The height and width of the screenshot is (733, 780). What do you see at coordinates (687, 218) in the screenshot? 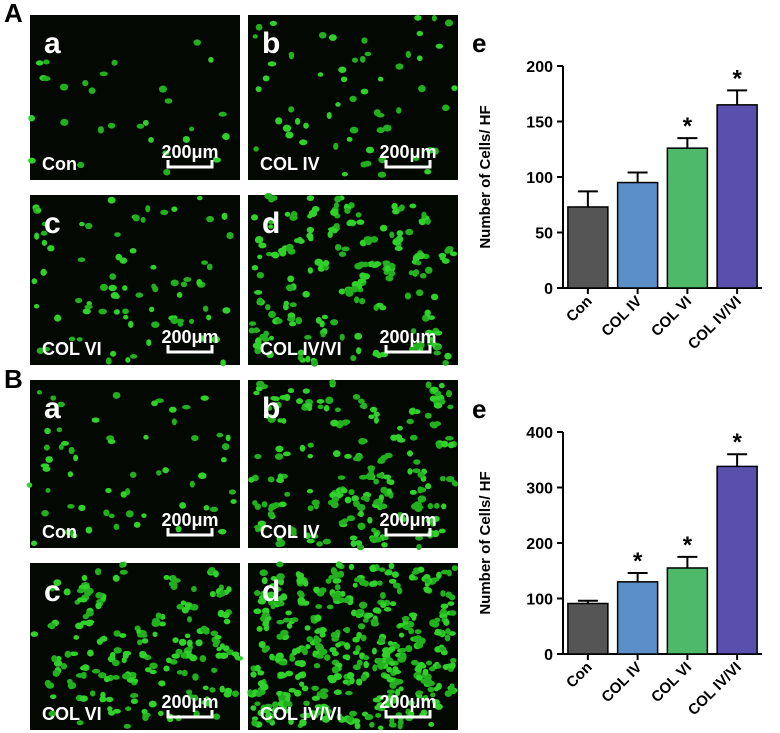
I see `bar` at bounding box center [687, 218].